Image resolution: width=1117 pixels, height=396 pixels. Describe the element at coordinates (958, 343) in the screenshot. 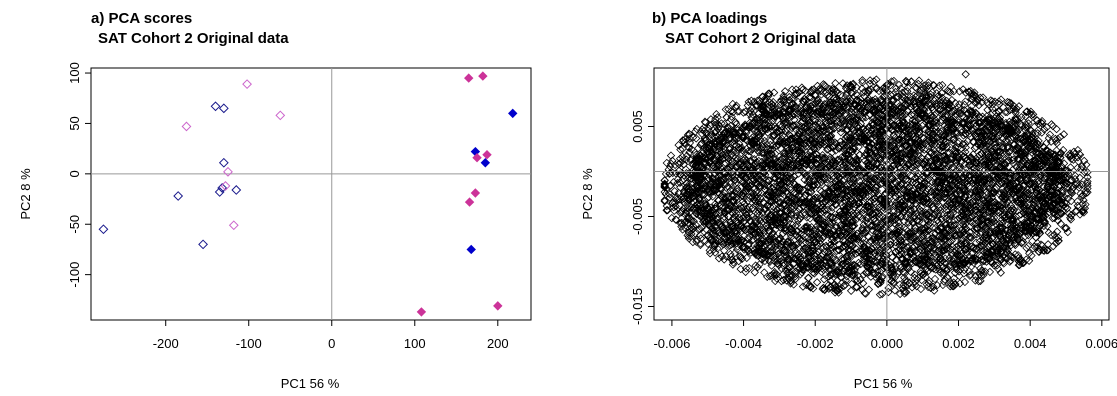

I see `loadings-x-tick-label: 0.002` at that location.